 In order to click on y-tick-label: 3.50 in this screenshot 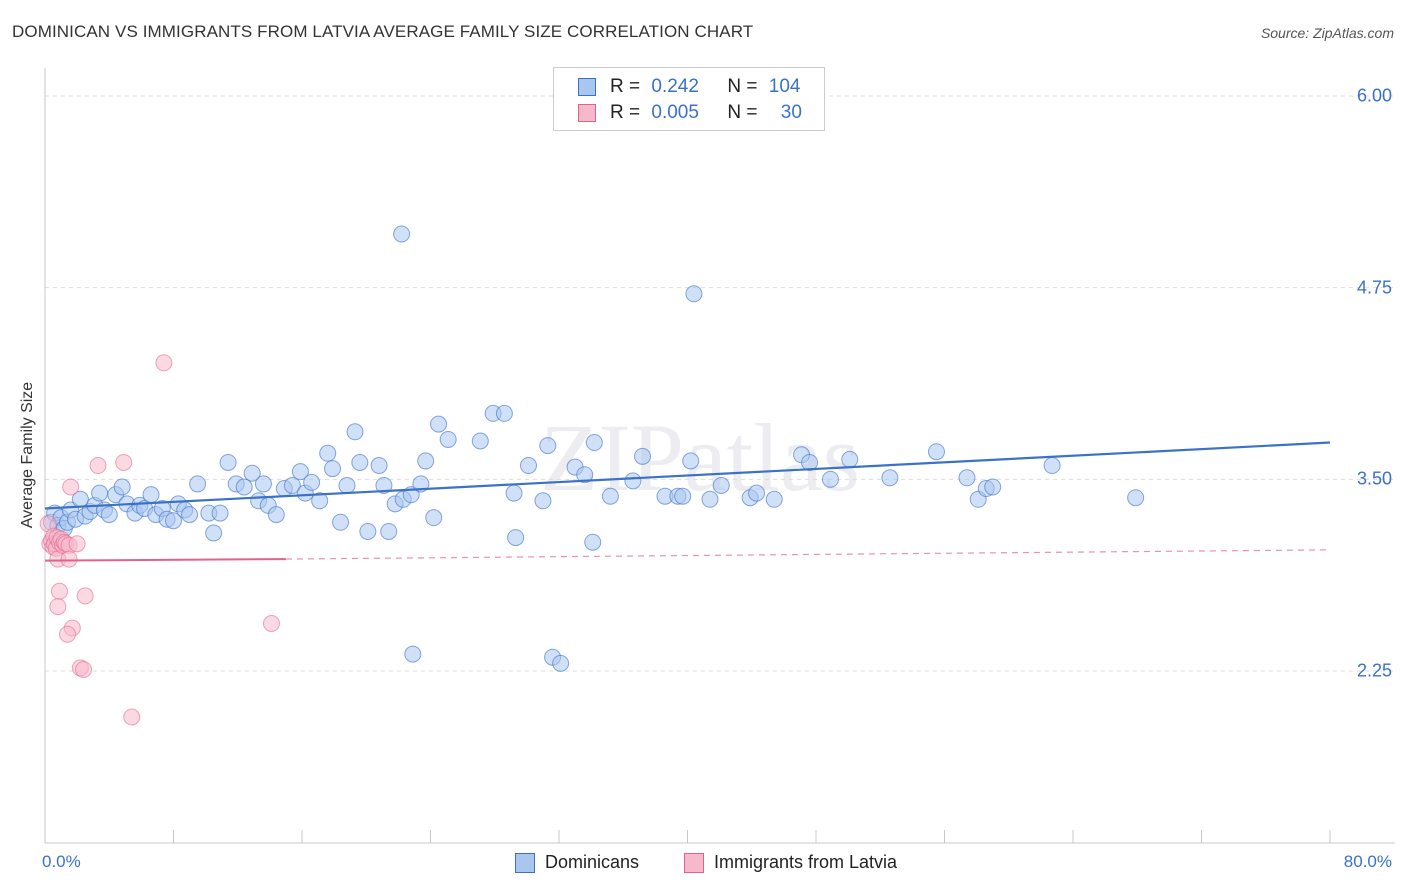, I will do `click(1374, 478)`.